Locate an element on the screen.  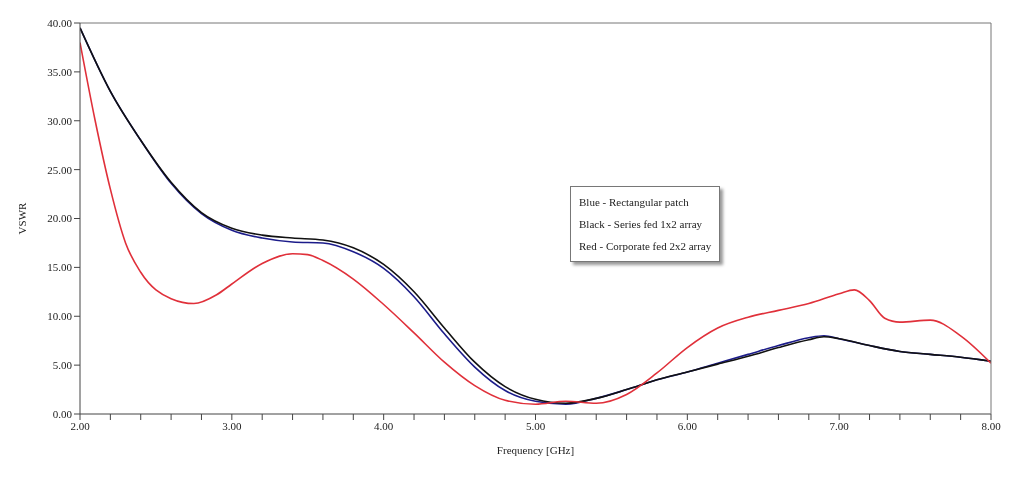
y-tick-label: 0.00 is located at coordinates (62, 413).